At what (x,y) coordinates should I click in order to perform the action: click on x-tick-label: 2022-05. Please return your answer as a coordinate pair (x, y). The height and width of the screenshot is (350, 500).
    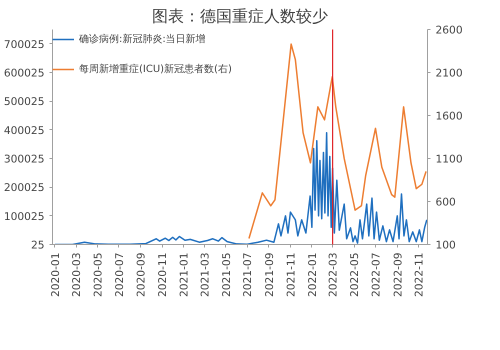
    Looking at the image, I should click on (355, 275).